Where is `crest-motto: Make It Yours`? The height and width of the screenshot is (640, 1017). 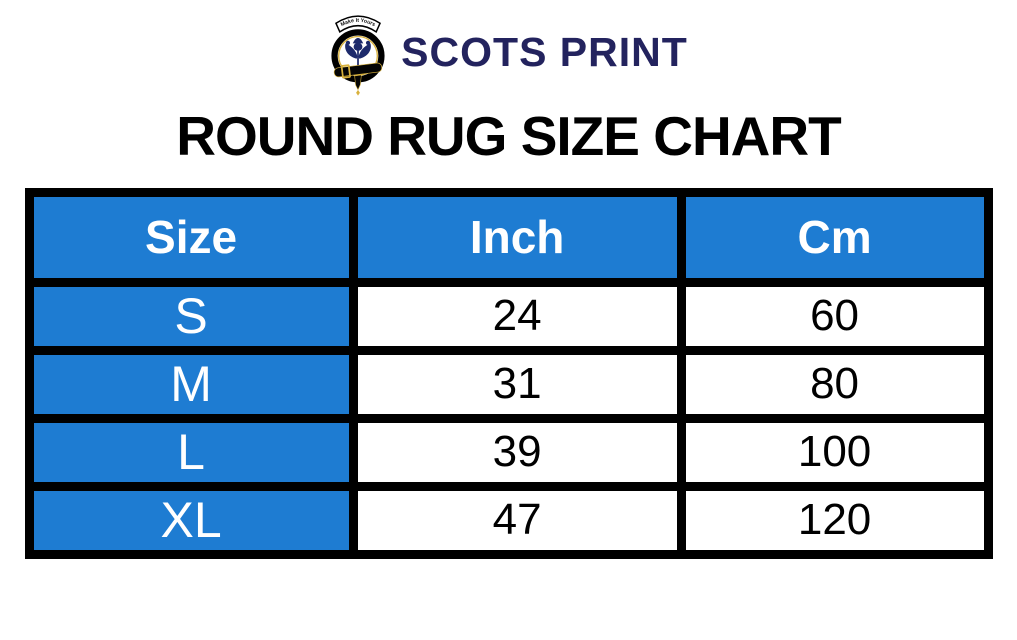
crest-motto: Make It Yours is located at coordinates (358, 23).